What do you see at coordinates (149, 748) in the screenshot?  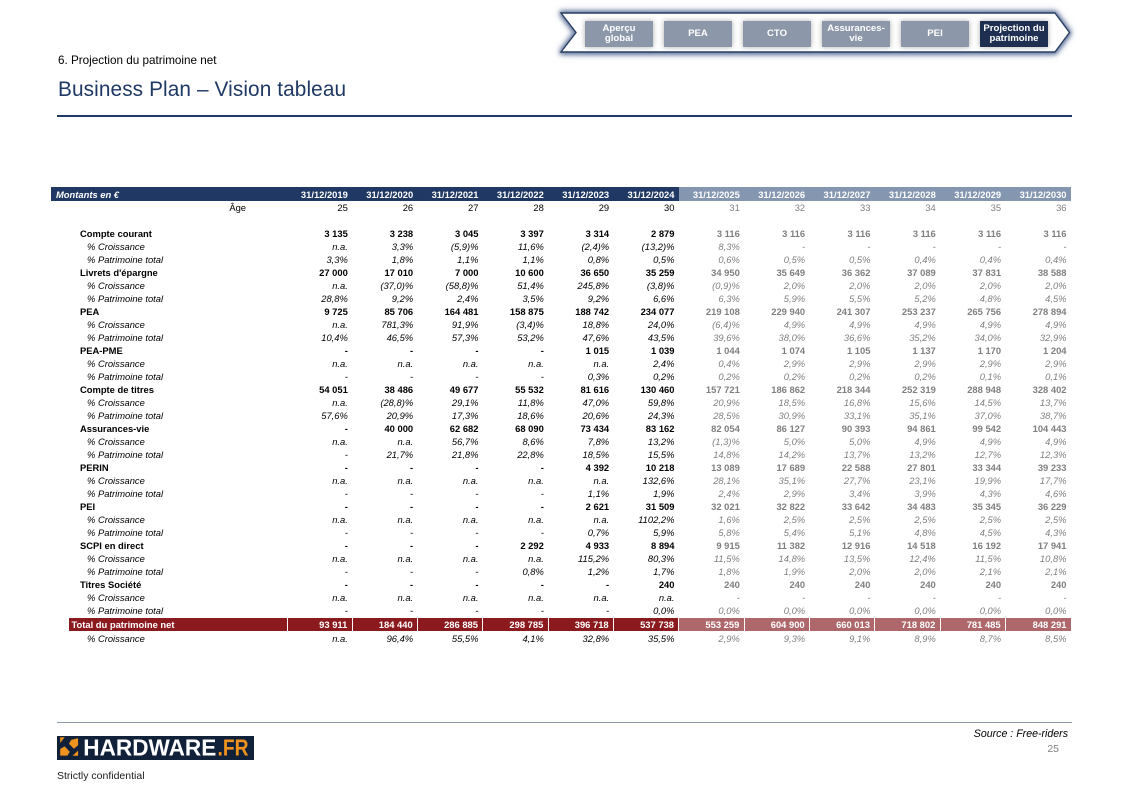 I see `svg-text: HARDWARE` at bounding box center [149, 748].